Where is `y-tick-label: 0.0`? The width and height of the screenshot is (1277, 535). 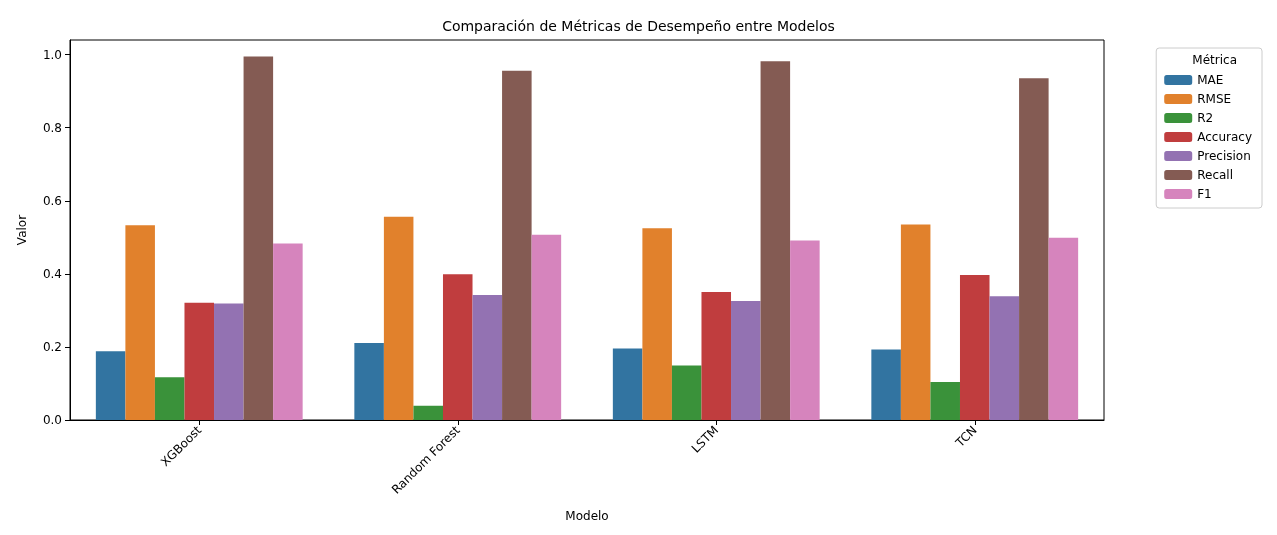 y-tick-label: 0.0 is located at coordinates (52, 420).